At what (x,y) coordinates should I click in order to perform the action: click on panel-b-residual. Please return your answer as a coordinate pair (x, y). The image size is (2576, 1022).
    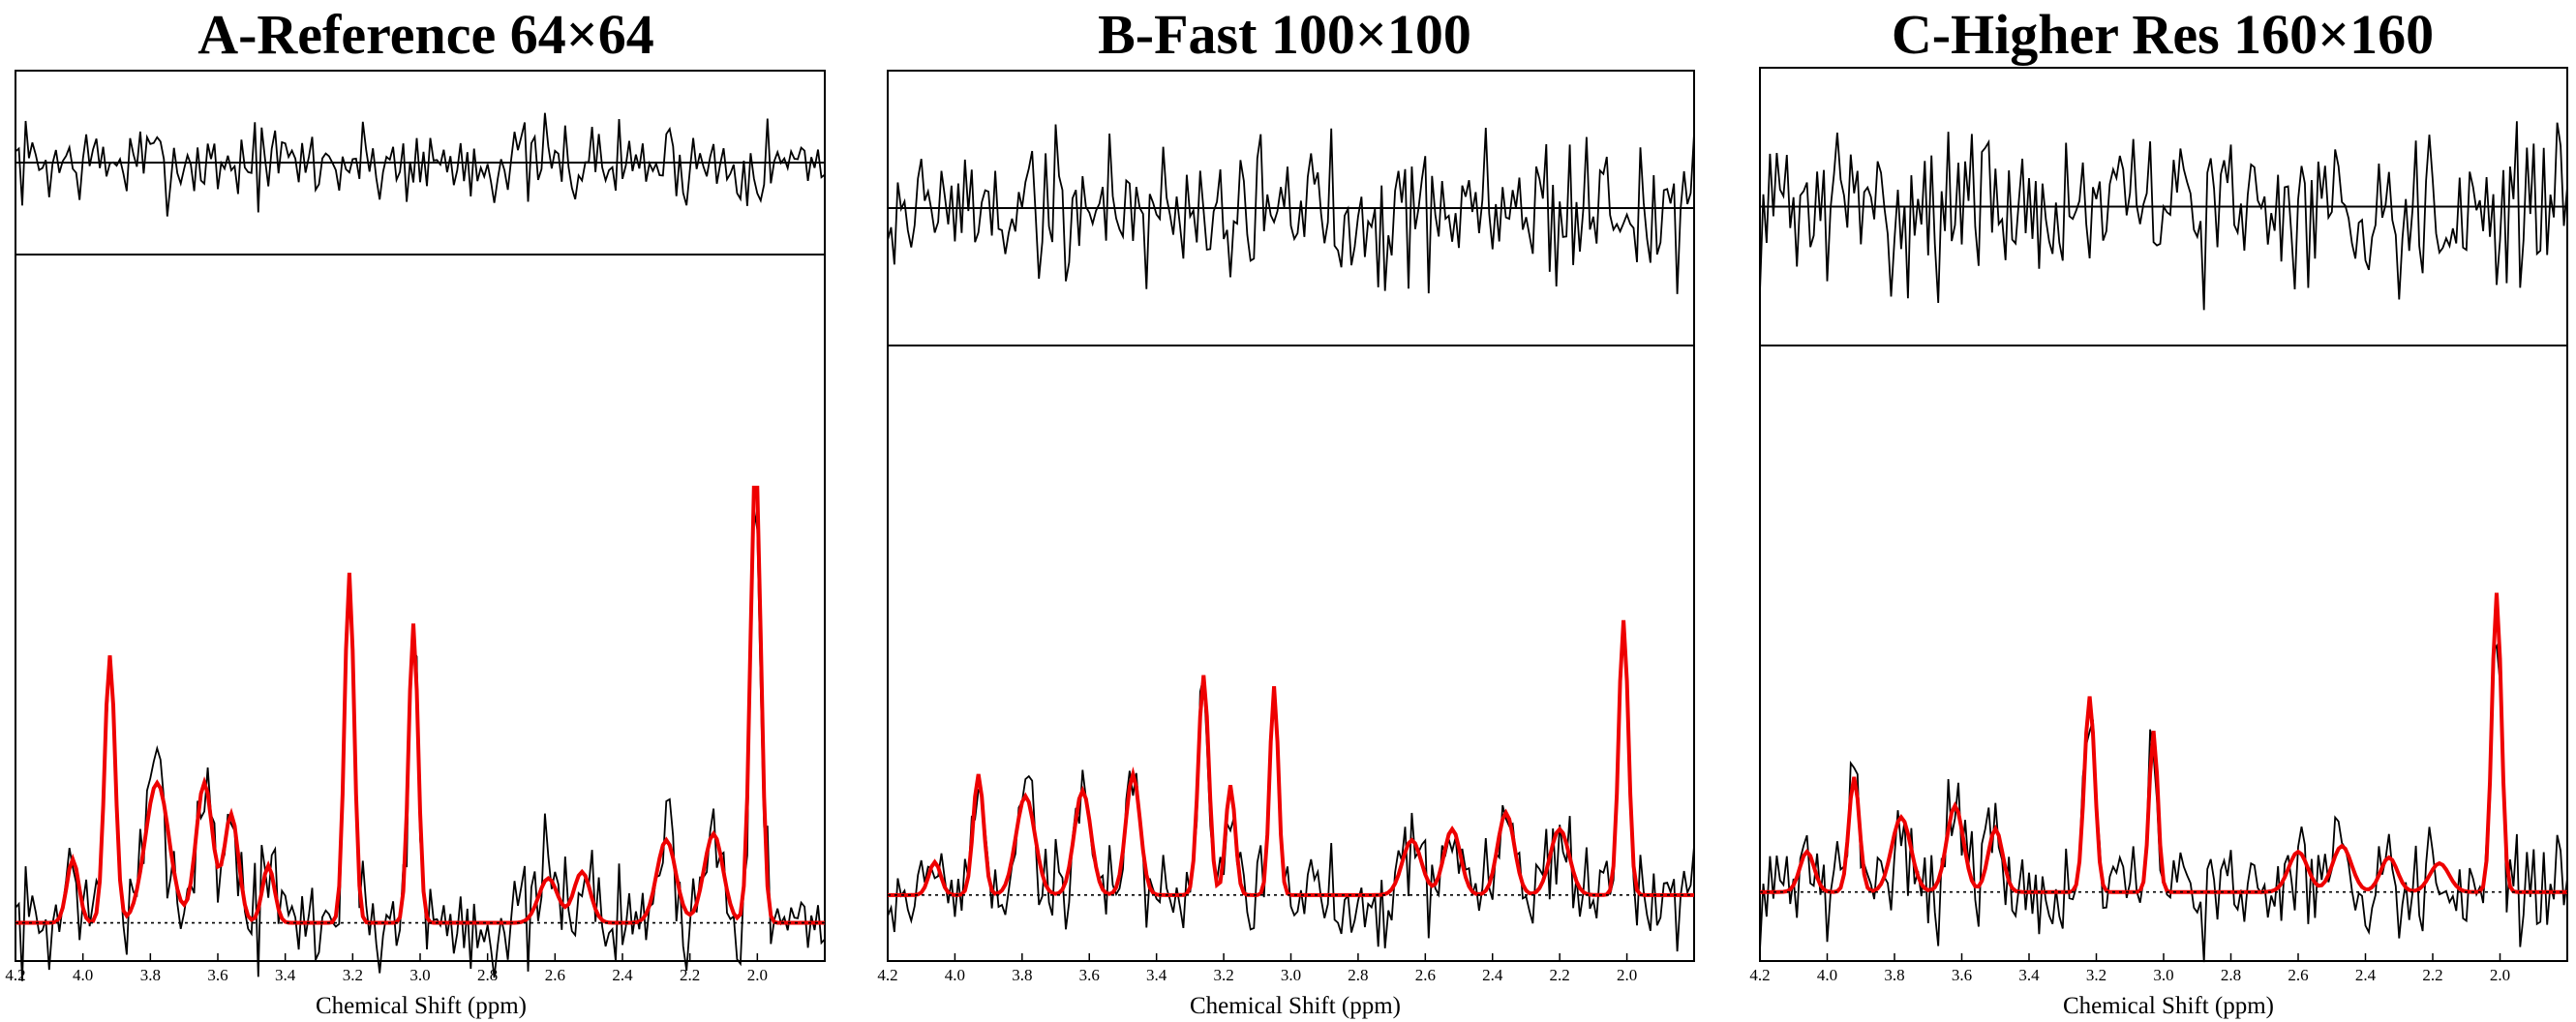
    Looking at the image, I should click on (1291, 209).